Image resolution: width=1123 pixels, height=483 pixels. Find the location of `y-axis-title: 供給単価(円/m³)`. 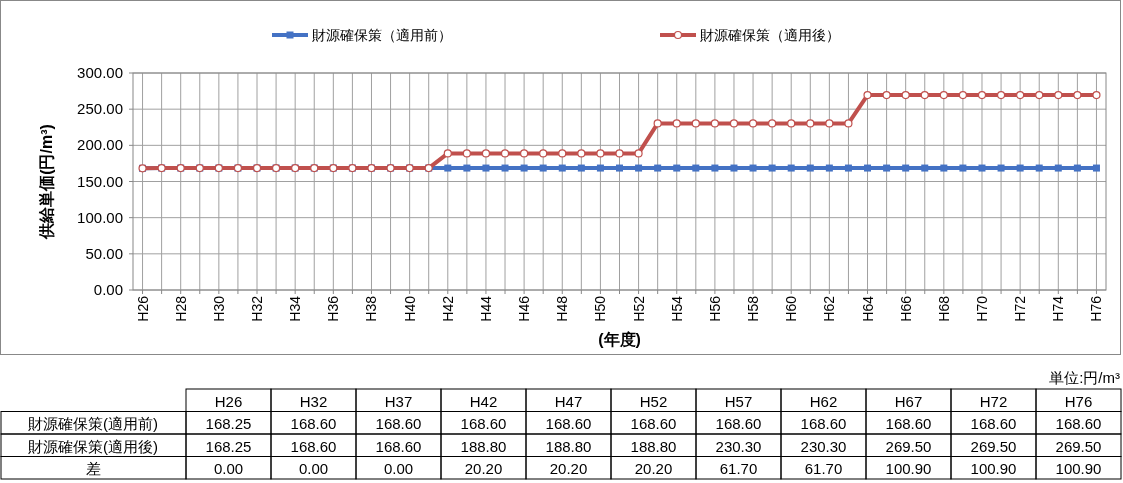

y-axis-title: 供給単価(円/m³) is located at coordinates (46, 182).